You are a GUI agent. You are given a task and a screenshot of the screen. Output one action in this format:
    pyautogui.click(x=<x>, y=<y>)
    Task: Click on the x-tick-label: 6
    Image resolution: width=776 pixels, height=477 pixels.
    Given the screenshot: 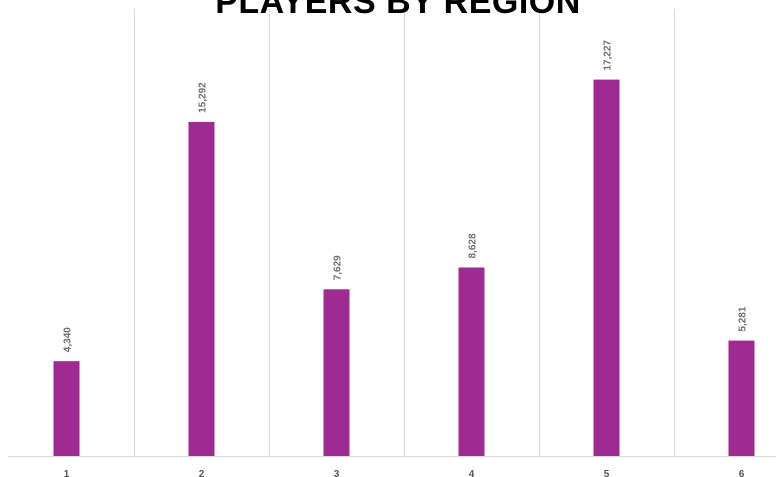 What is the action you would take?
    pyautogui.click(x=742, y=473)
    